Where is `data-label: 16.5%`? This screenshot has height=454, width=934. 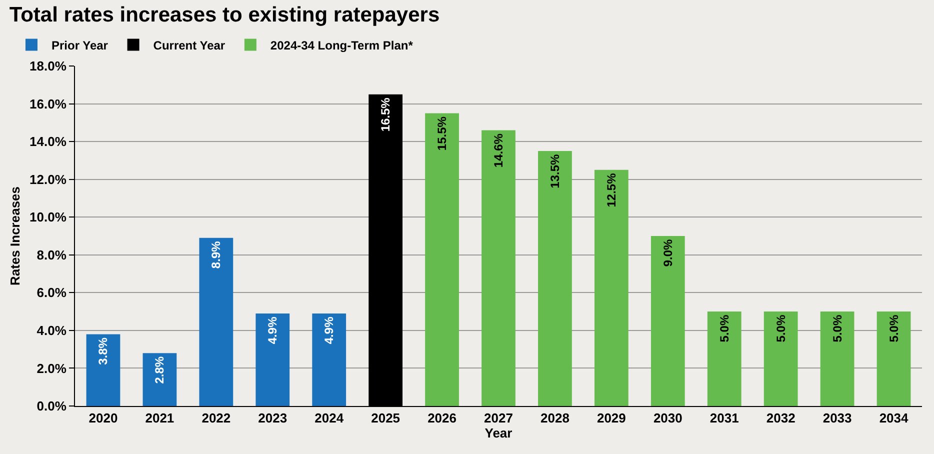
data-label: 16.5% is located at coordinates (385, 114).